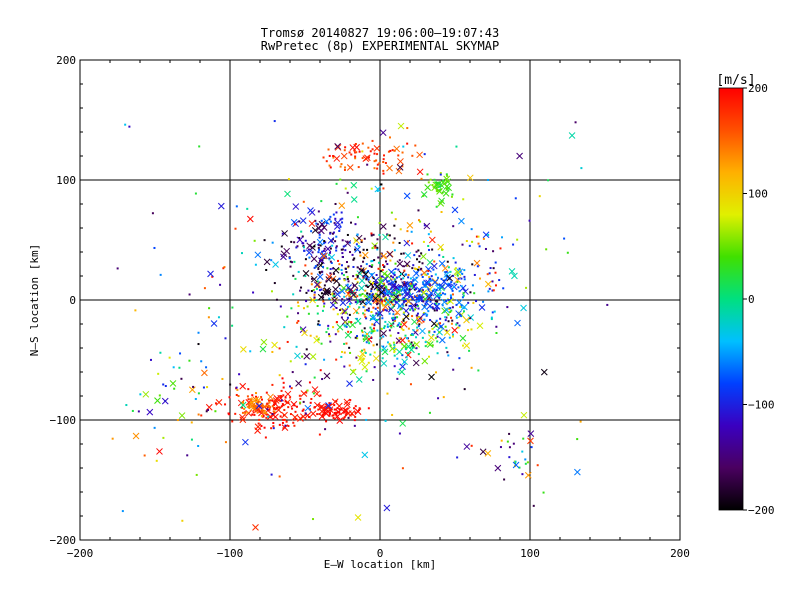 The image size is (800, 600). I want to click on chart-title: Tromsø 20140827 19:06:00–19:07:43, so click(380, 33).